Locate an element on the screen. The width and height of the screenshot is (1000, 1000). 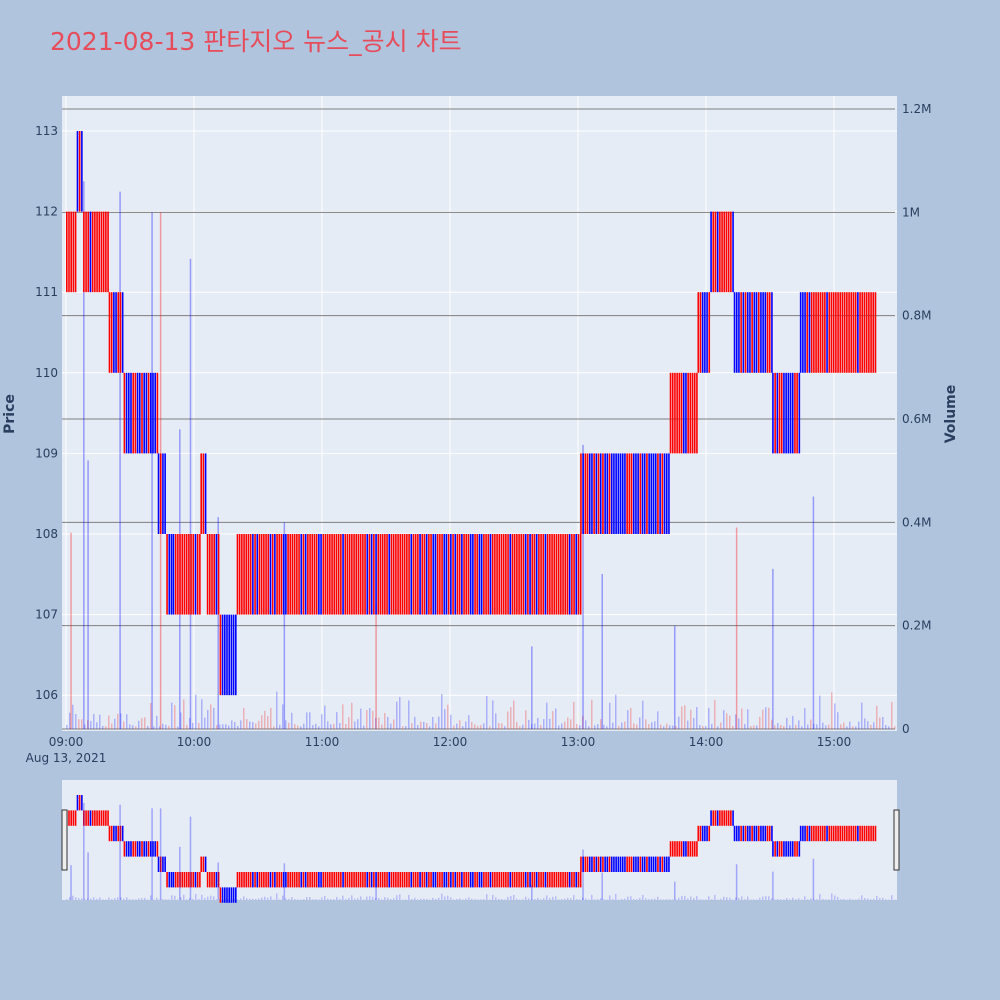
volume-spike is located at coordinates (773, 648).